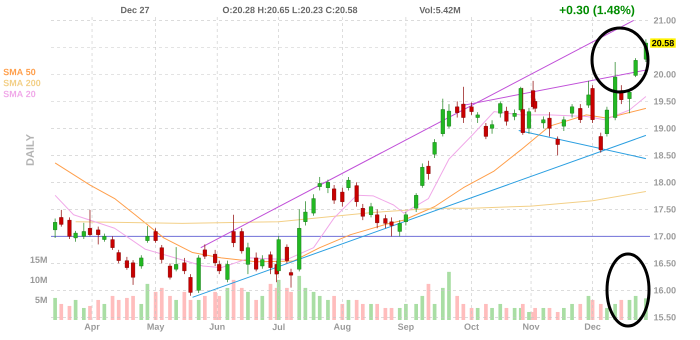 This screenshot has width=700, height=340. I want to click on text: Vol:5.42M, so click(439, 10).